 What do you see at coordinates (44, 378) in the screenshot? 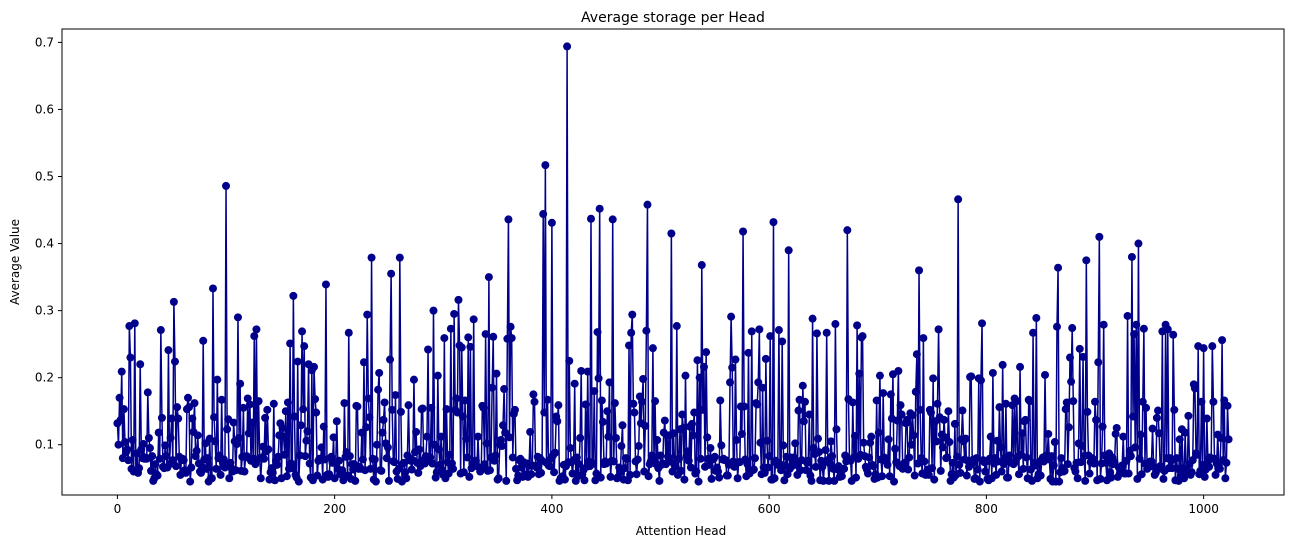
I see `y-tick-label: 0.2` at bounding box center [44, 378].